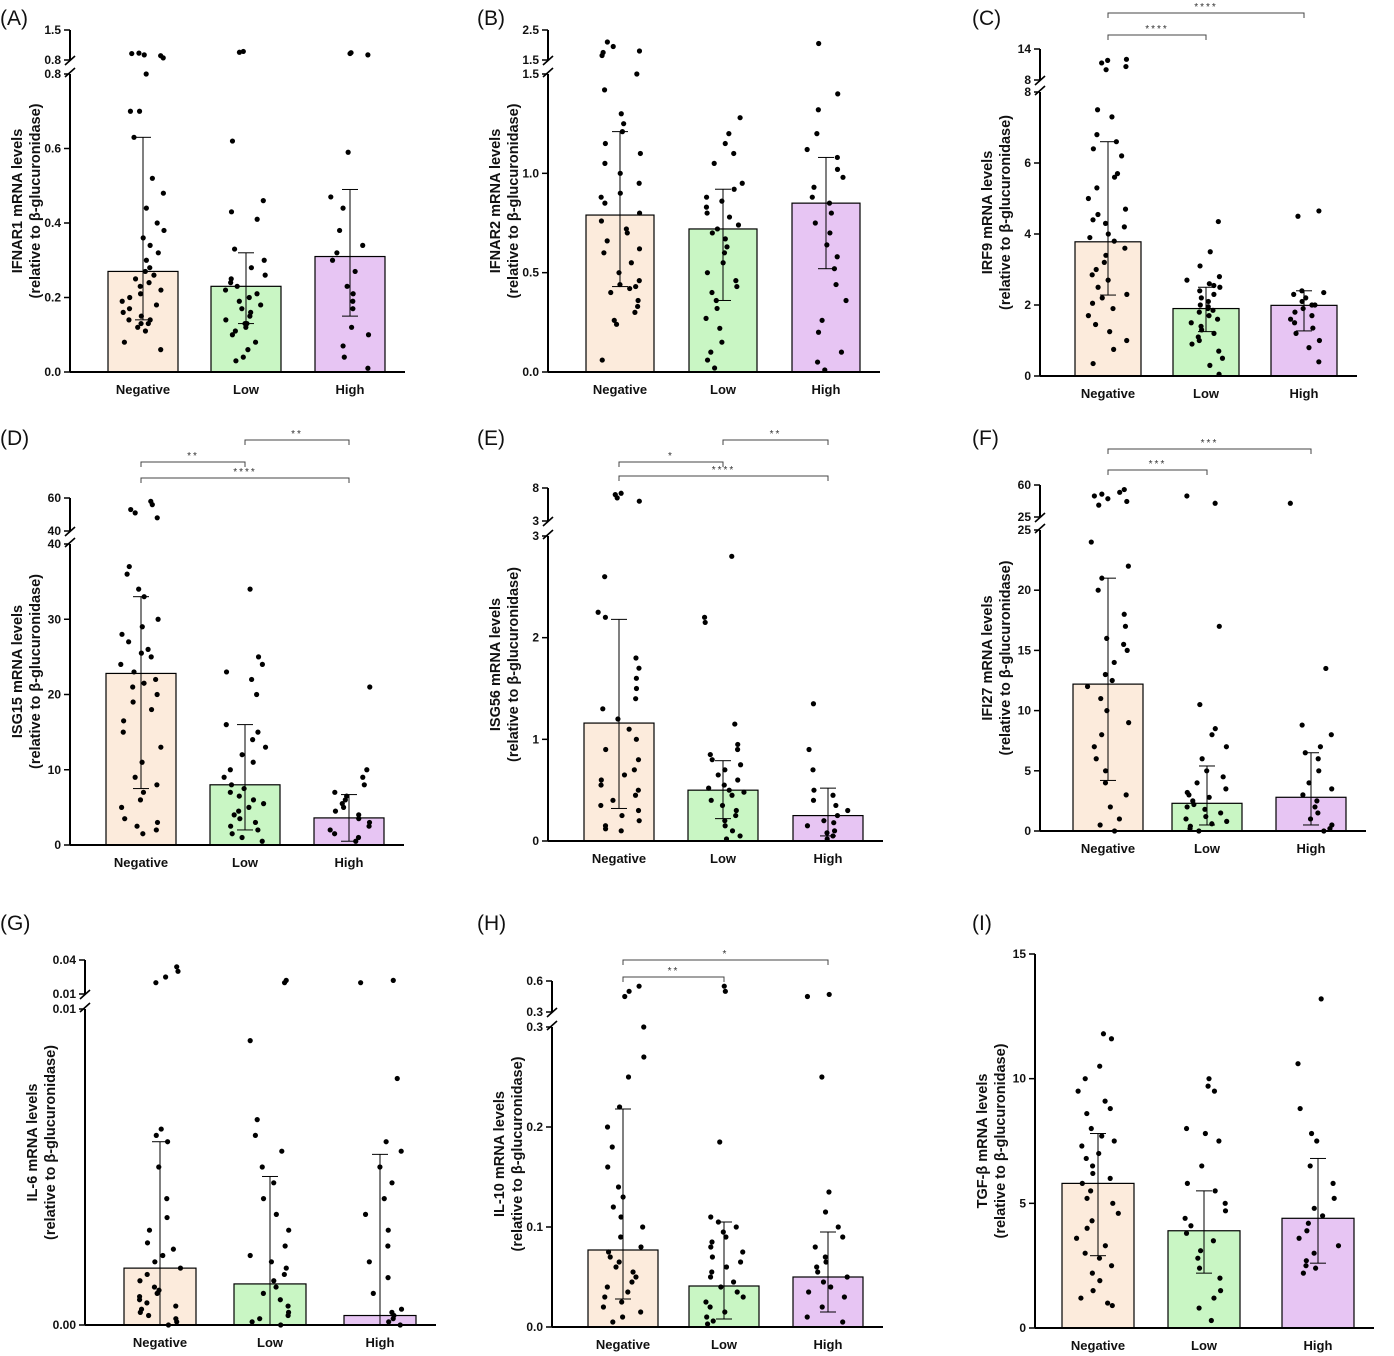  Describe the element at coordinates (535, 536) in the screenshot. I see `y-tick-label: 3` at that location.